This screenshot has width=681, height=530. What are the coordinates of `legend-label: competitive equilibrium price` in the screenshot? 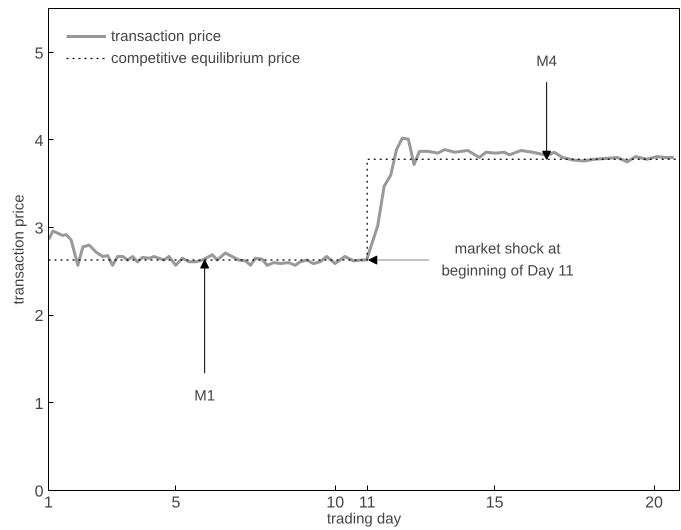 It's located at (205, 58).